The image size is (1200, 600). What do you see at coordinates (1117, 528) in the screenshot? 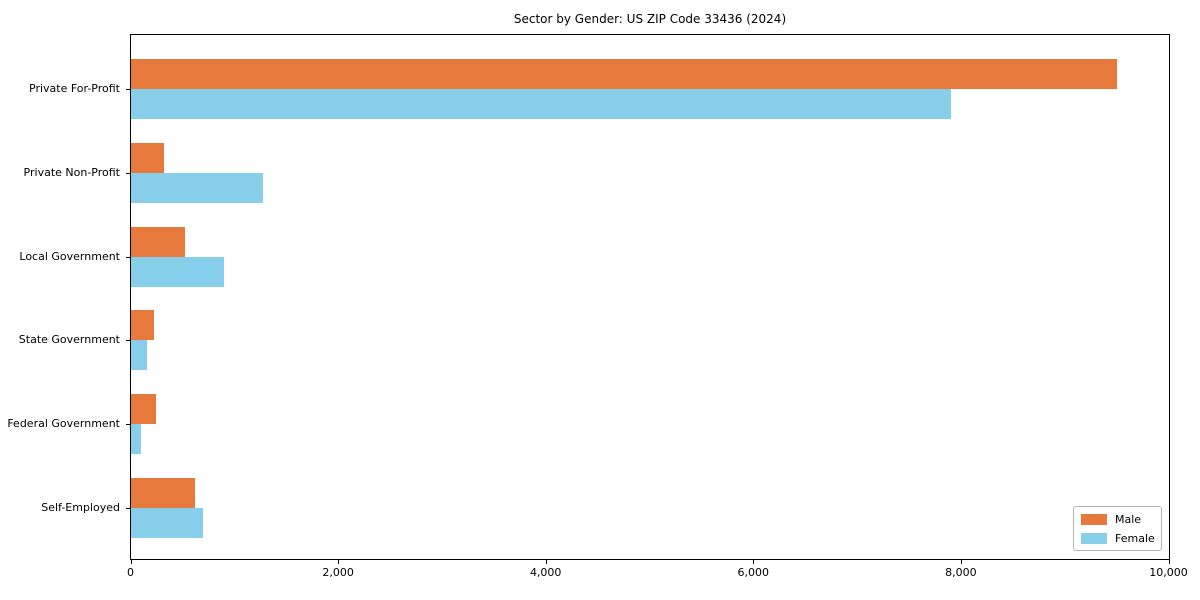
I see `legend: Male Female` at bounding box center [1117, 528].